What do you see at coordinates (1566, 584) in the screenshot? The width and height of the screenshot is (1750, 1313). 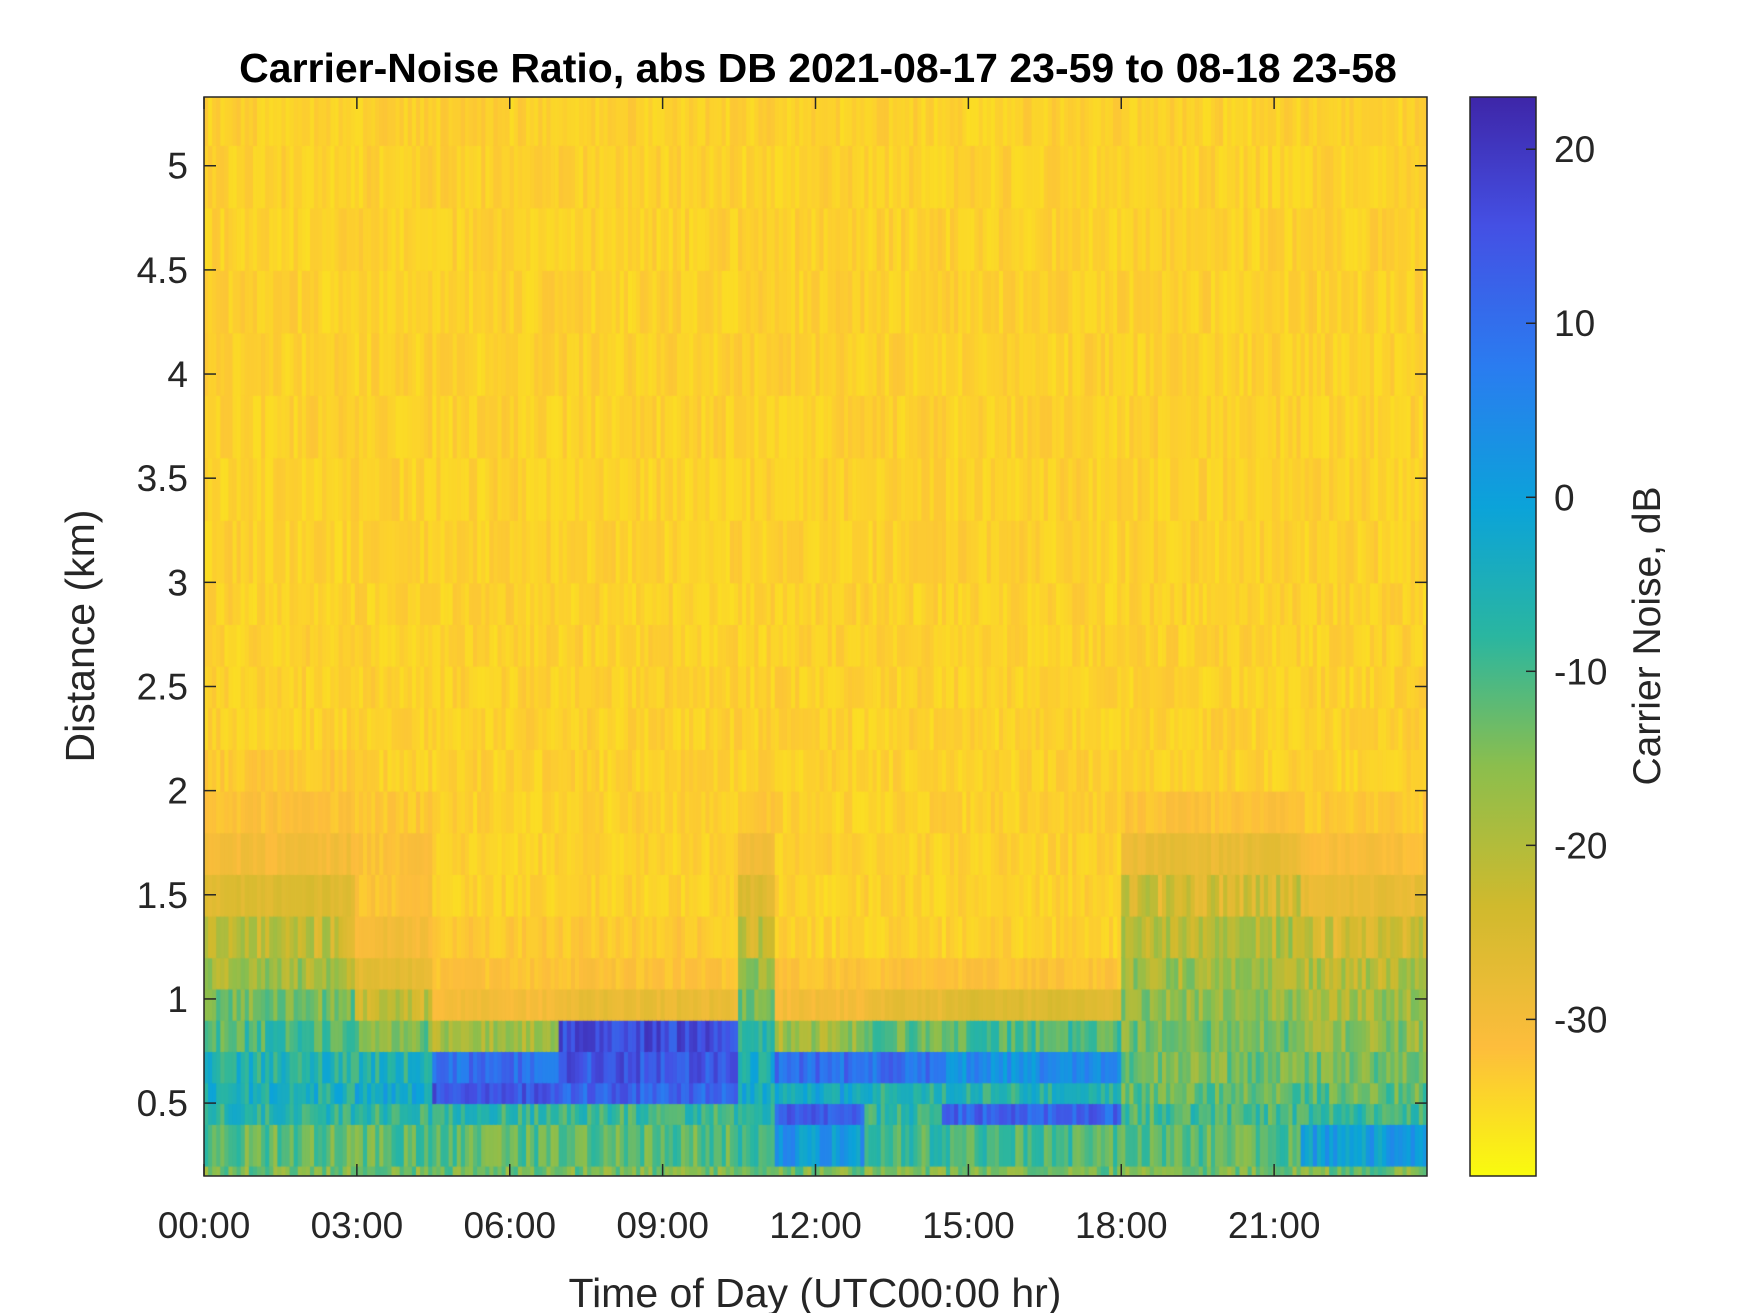 I see `colorbar-ticks: 20 10 0 -10 -20 -30` at bounding box center [1566, 584].